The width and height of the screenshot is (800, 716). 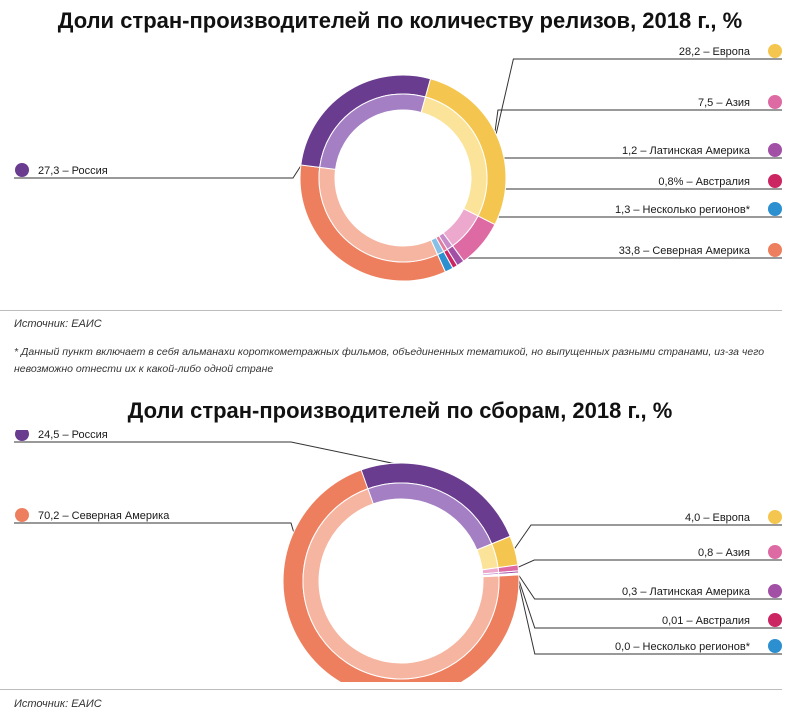 What do you see at coordinates (685, 251) in the screenshot?
I see `chart1-label-namerica: 33,8 – Северная Америка` at bounding box center [685, 251].